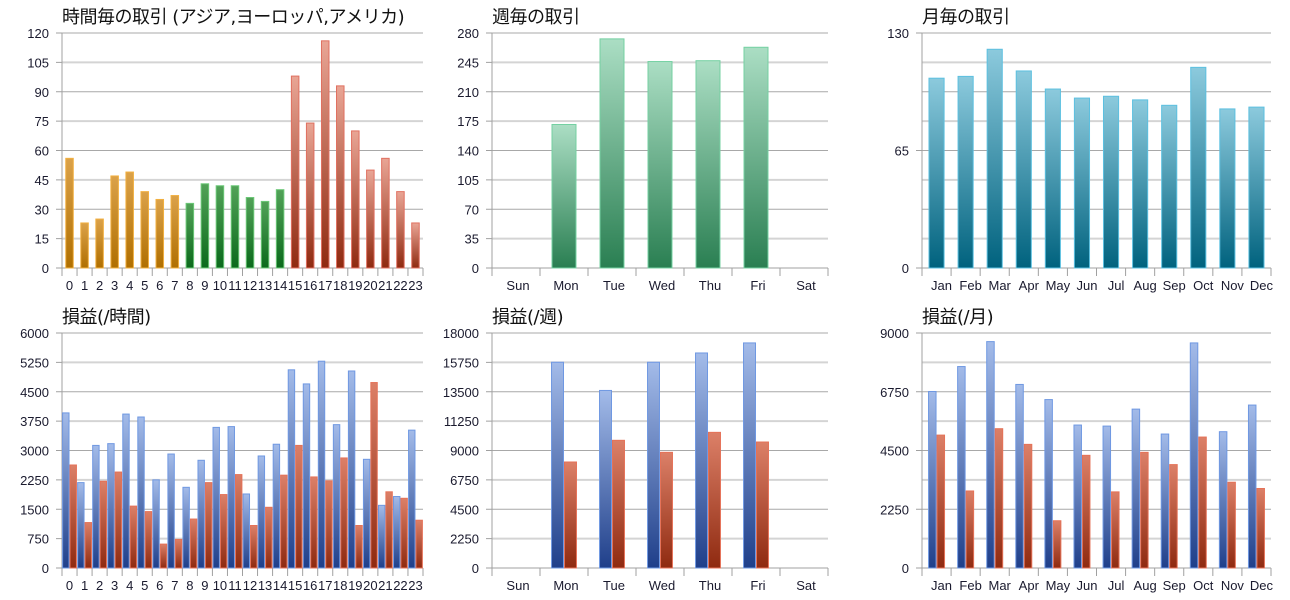 Image resolution: width=1290 pixels, height=600 pixels. Describe the element at coordinates (129, 585) in the screenshot. I see `x-tick-label: 4` at that location.